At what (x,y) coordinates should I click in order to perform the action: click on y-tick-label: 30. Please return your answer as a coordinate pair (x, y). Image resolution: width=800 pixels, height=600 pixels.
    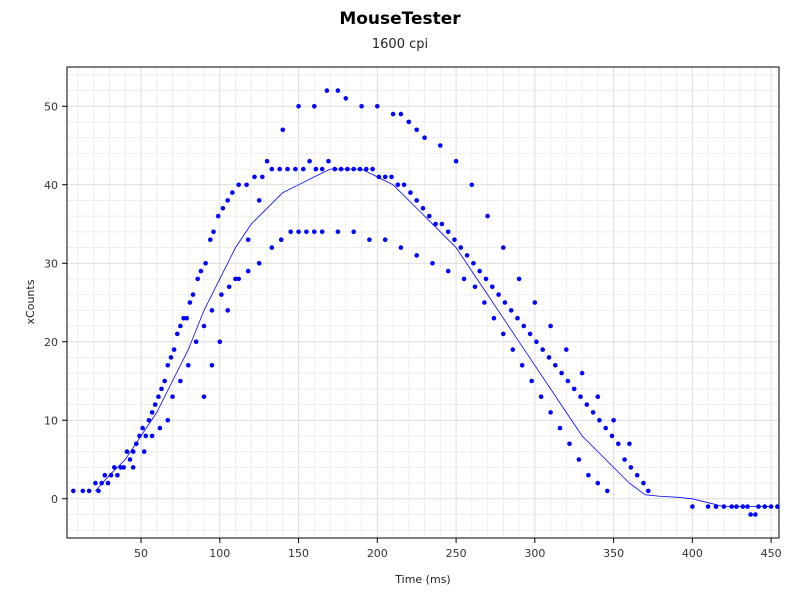
    Looking at the image, I should click on (51, 263).